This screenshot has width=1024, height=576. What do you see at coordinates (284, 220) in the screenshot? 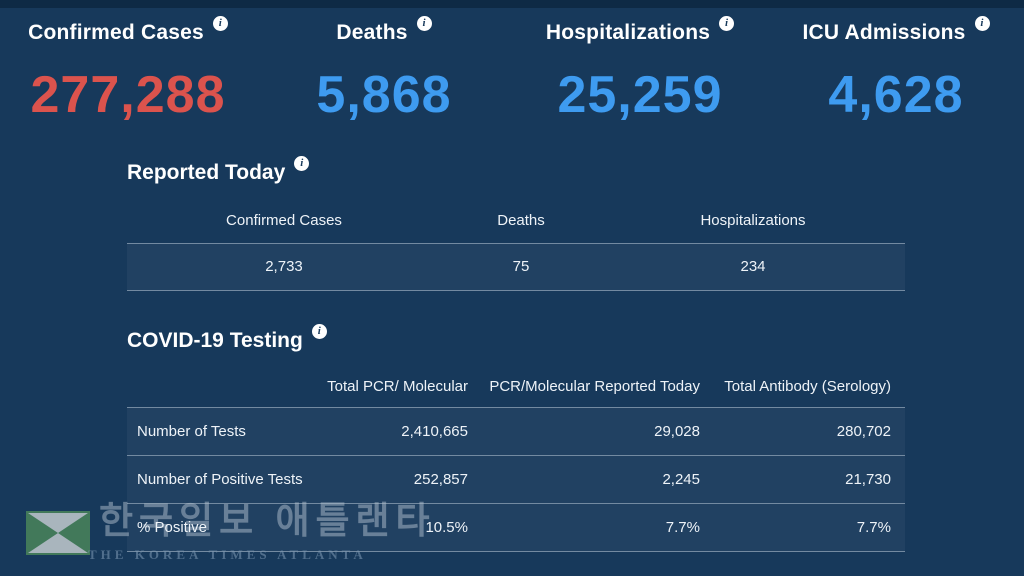
I see `column-header: Confirmed Cases` at bounding box center [284, 220].